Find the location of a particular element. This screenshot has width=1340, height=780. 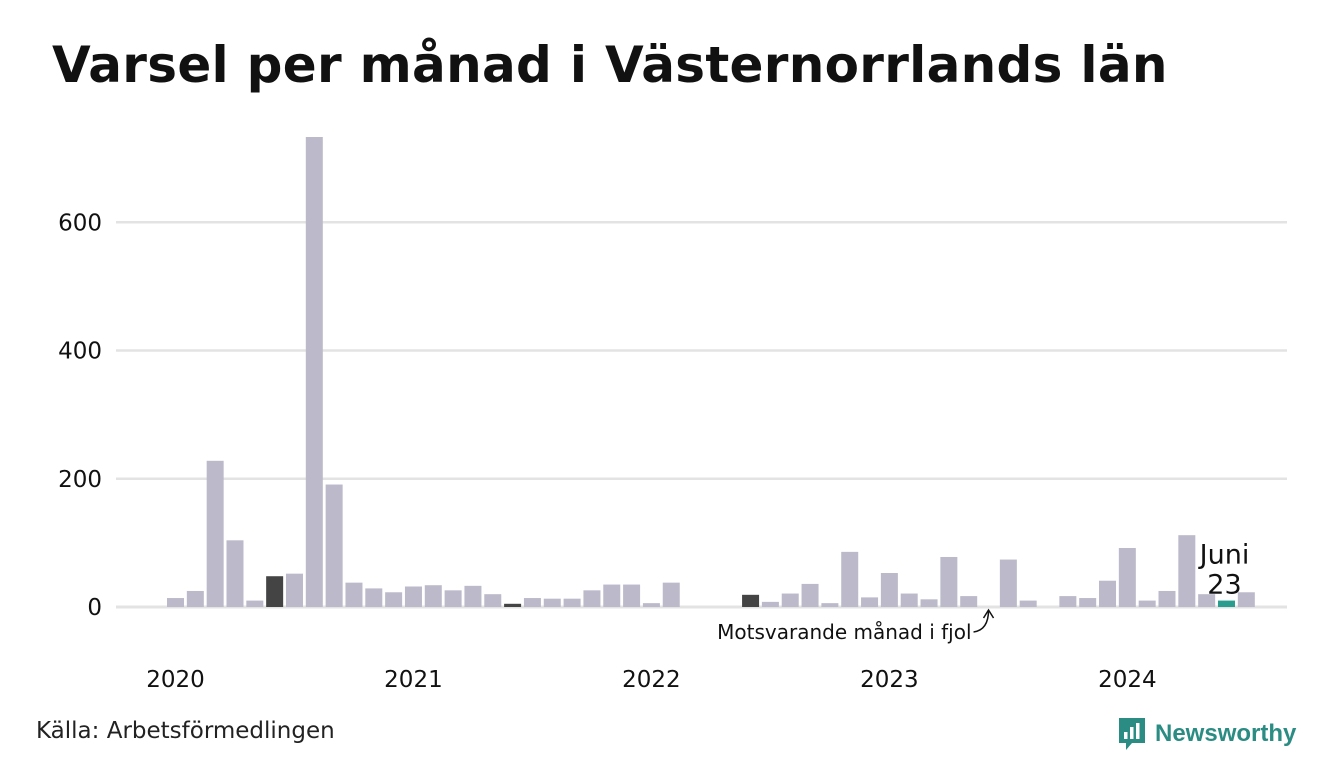

highlight-month-label: Juni is located at coordinates (1224, 555).